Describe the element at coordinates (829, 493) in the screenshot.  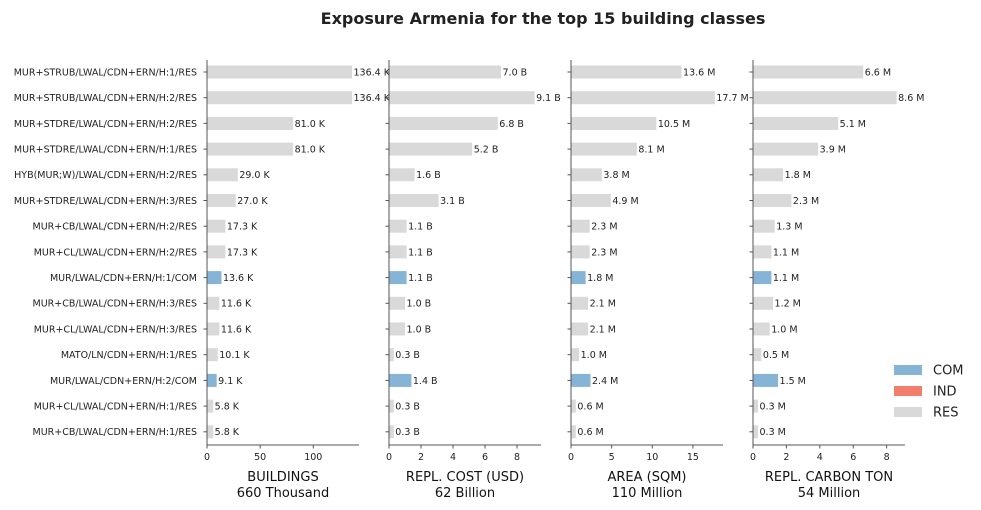
I see `panel-total-label: 54 Million` at that location.